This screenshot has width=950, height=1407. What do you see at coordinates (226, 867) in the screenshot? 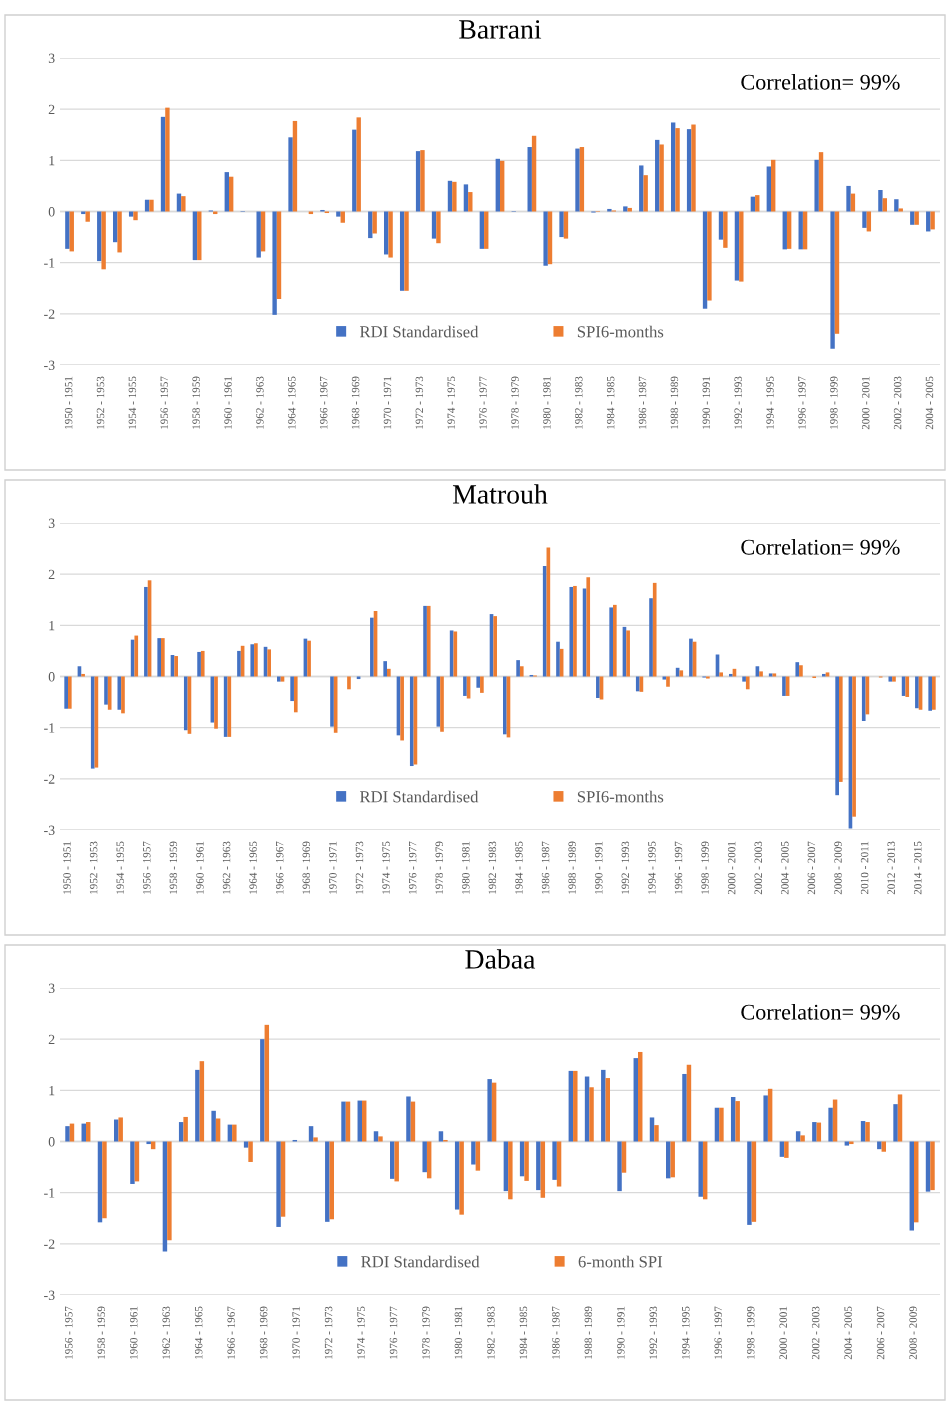
I see `x-tick-label: 1962 - 1963` at bounding box center [226, 867].